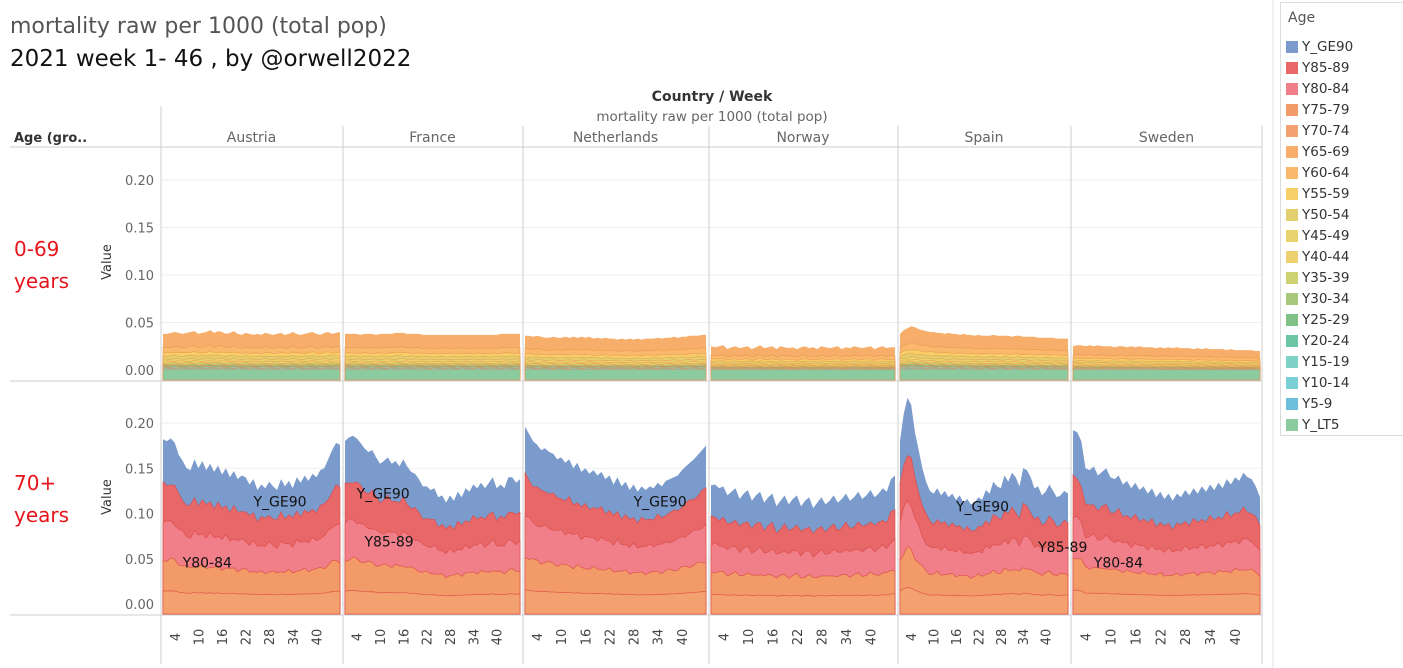  I want to click on legend-item: Y_GE90, so click(1342, 46).